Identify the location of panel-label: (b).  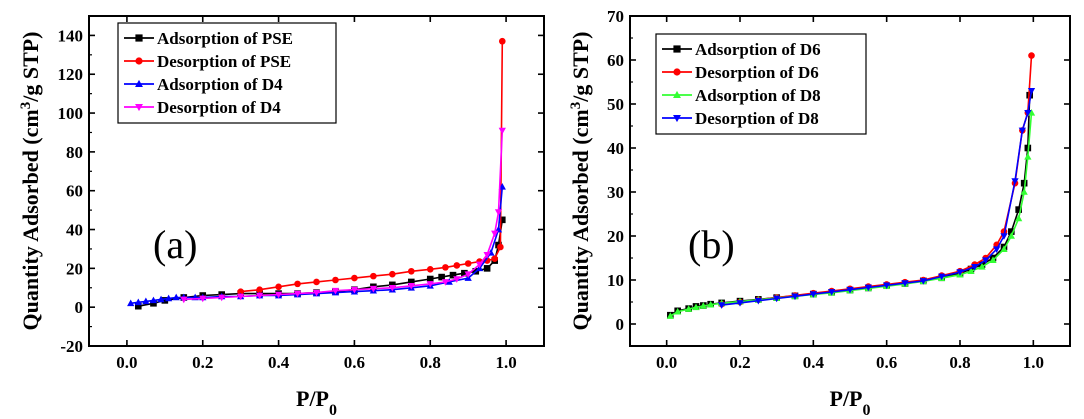
(711, 244).